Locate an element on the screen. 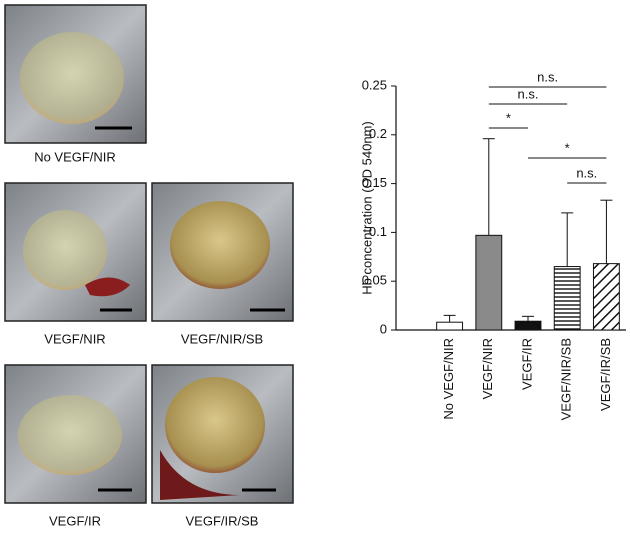 The image size is (630, 538). photo-caption: VEGF/IR is located at coordinates (75, 520).